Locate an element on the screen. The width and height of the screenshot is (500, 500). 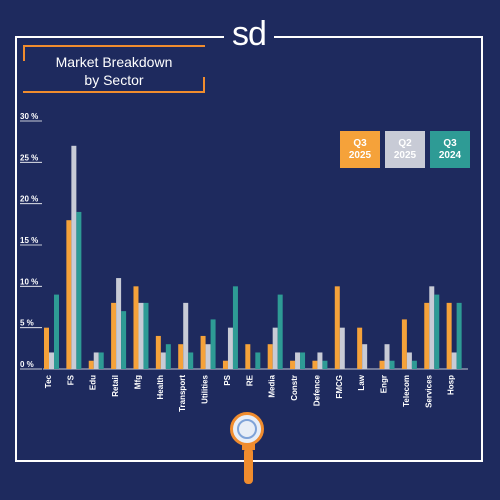
x-tick-label: RE is located at coordinates (249, 380).